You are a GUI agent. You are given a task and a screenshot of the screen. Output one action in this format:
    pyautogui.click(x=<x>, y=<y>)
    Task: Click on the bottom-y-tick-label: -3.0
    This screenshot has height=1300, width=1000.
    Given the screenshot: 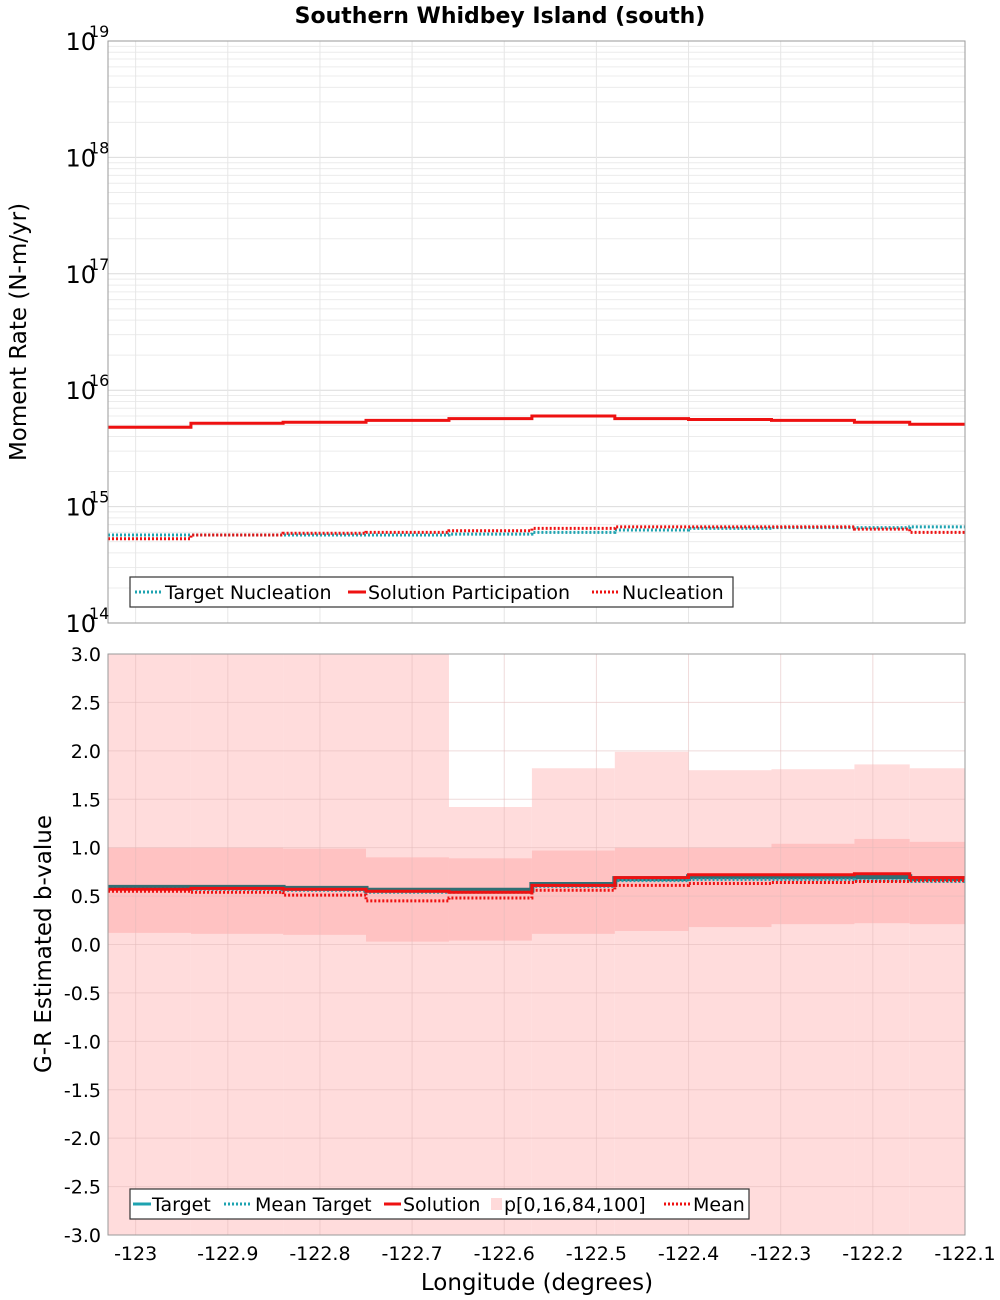 What is the action you would take?
    pyautogui.click(x=82, y=1236)
    